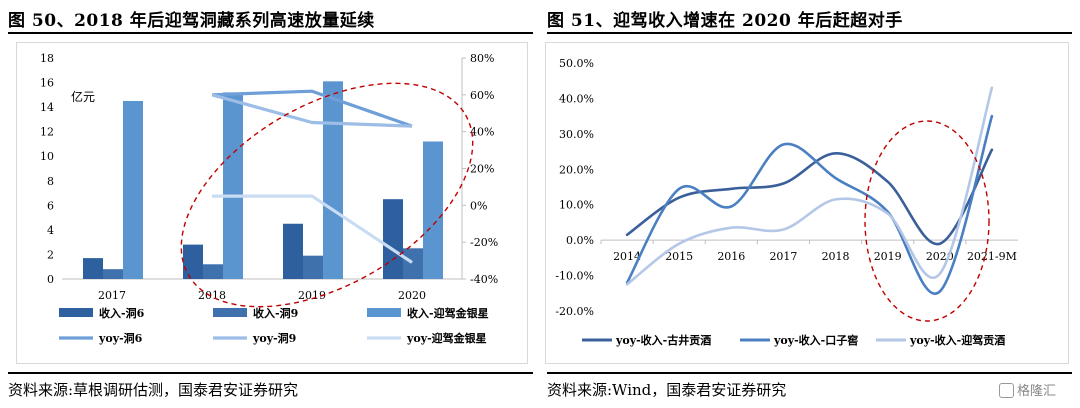 Image resolution: width=1080 pixels, height=408 pixels. What do you see at coordinates (191, 21) in the screenshot?
I see `left-figure-title: 图 50、2018 年后迎驾洞藏系列高速放量延续` at bounding box center [191, 21].